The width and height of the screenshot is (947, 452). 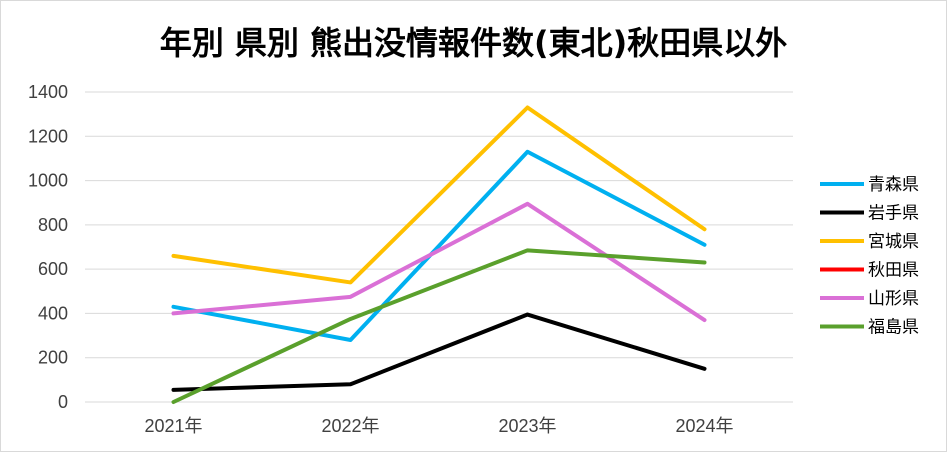 What do you see at coordinates (893, 271) in the screenshot?
I see `legend-label: 秋田県` at bounding box center [893, 271].